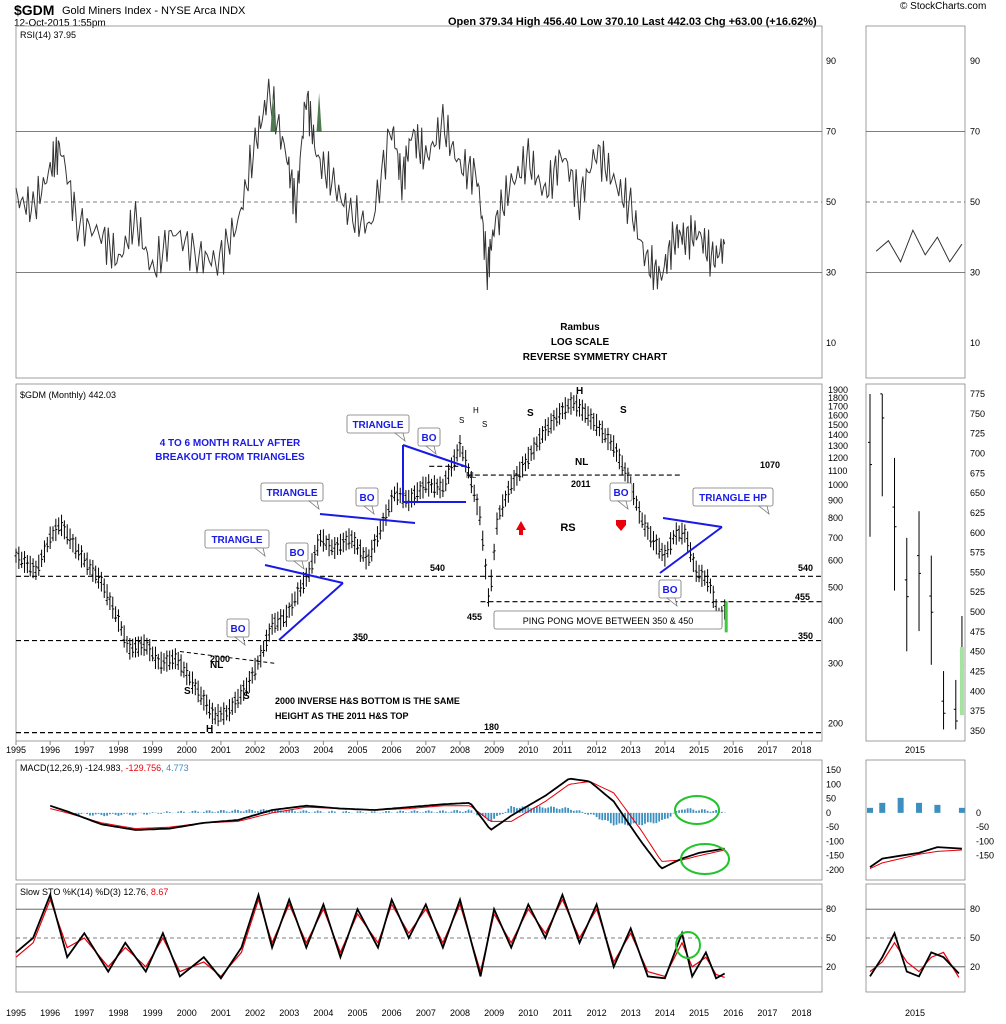  Describe the element at coordinates (387, 821) in the screenshot. I see `macd-signal-line` at that location.